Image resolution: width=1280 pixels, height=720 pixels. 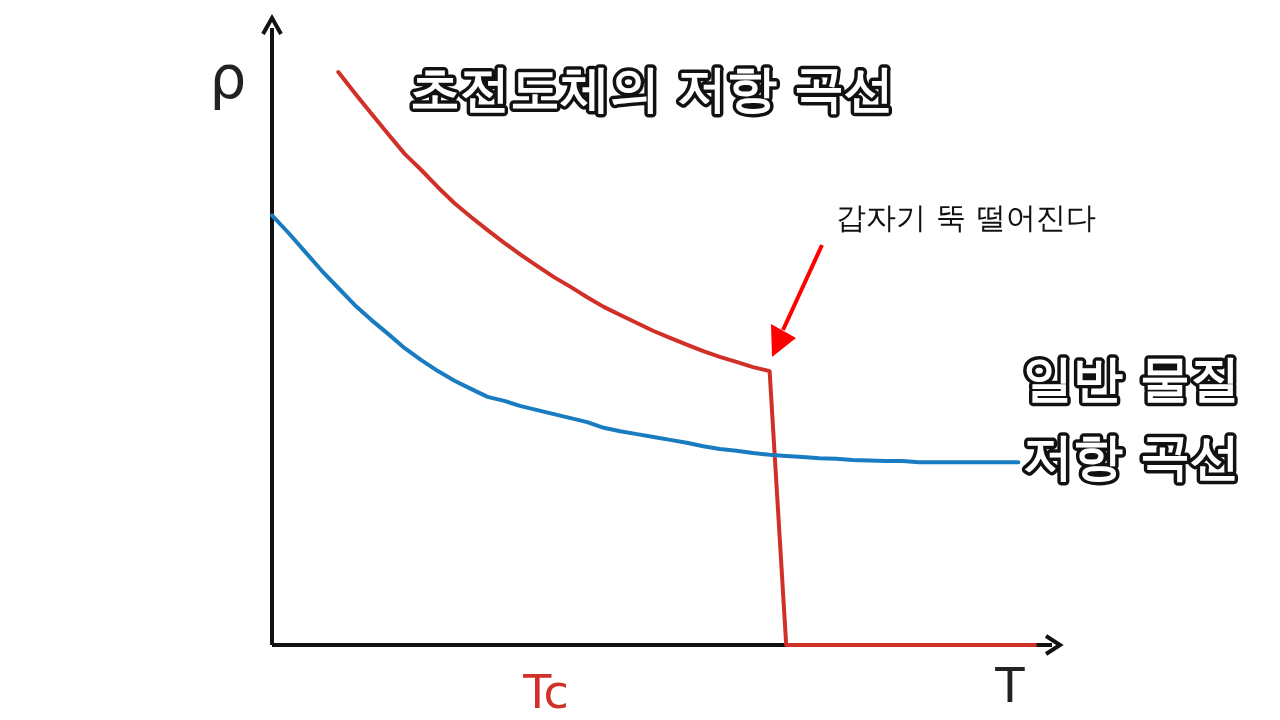 I want to click on annotation: 갑자기 뚝 떨어진다, so click(x=966, y=217).